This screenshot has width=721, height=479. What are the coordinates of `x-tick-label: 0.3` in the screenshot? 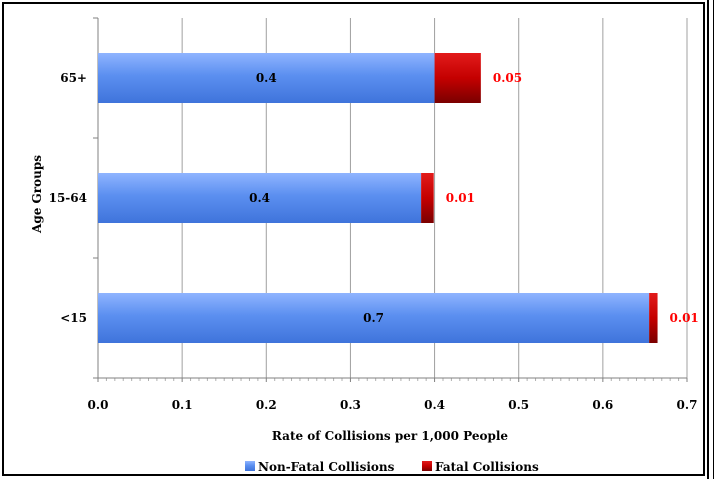 It's located at (350, 405).